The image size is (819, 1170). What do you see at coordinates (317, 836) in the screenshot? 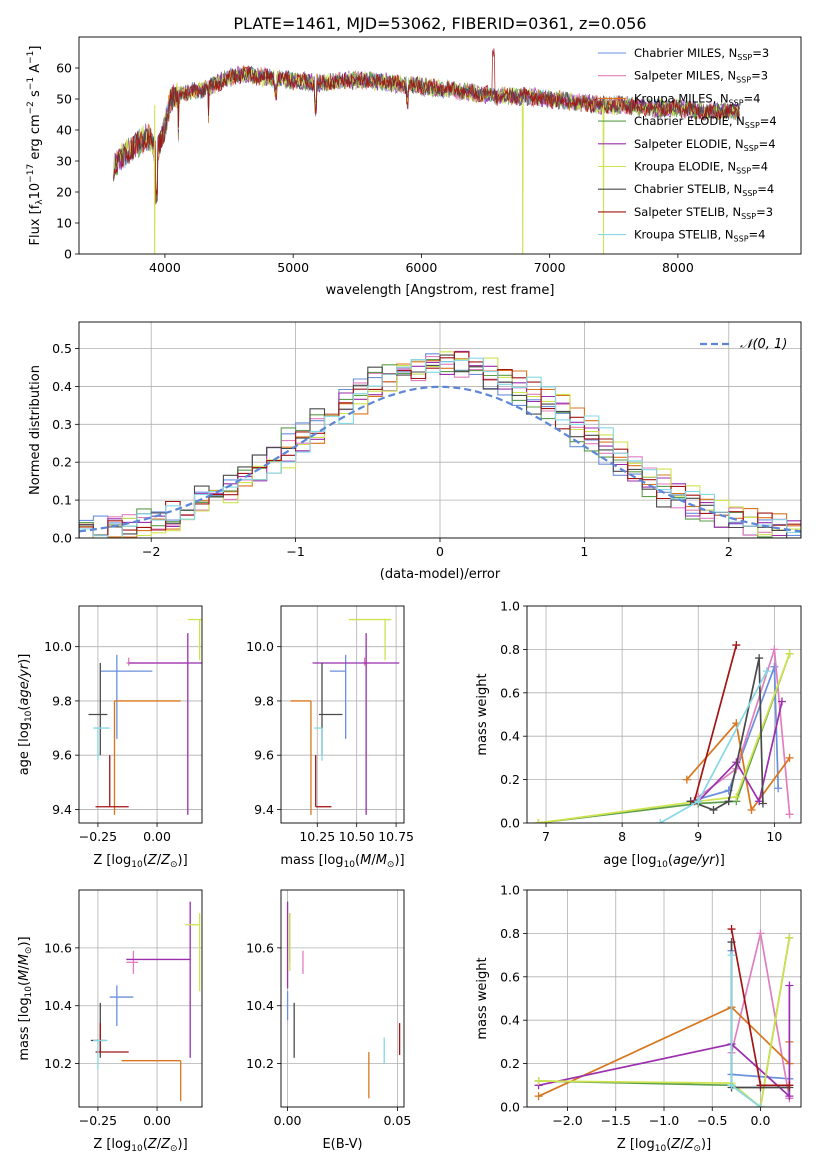
I see `x-tick-label: 10.25` at bounding box center [317, 836].